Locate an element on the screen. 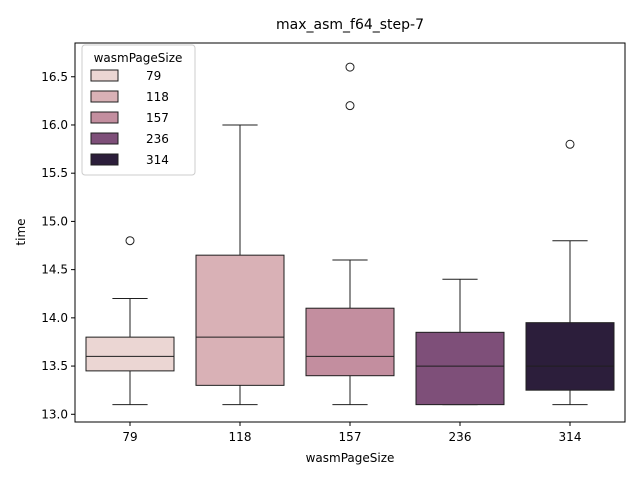 The image size is (640, 480). x-tick-label: 157 is located at coordinates (350, 437).